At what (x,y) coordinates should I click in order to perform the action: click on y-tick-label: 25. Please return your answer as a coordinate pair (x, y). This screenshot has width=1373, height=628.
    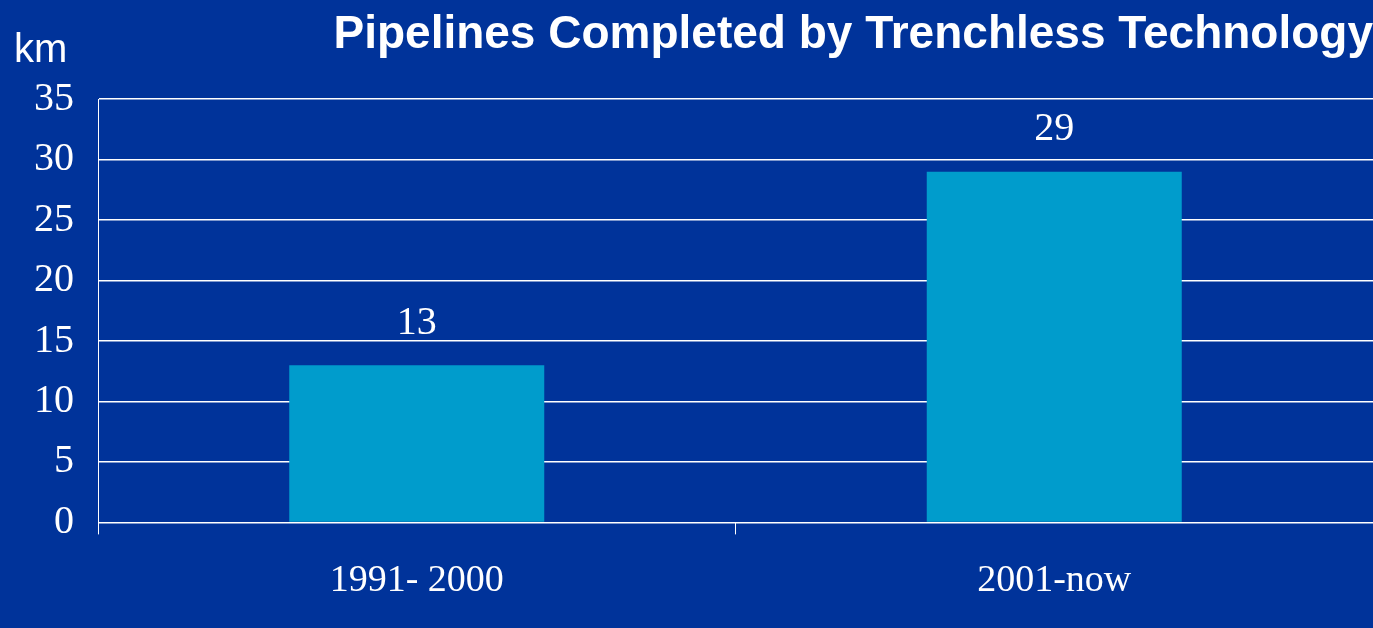
    Looking at the image, I should click on (54, 217).